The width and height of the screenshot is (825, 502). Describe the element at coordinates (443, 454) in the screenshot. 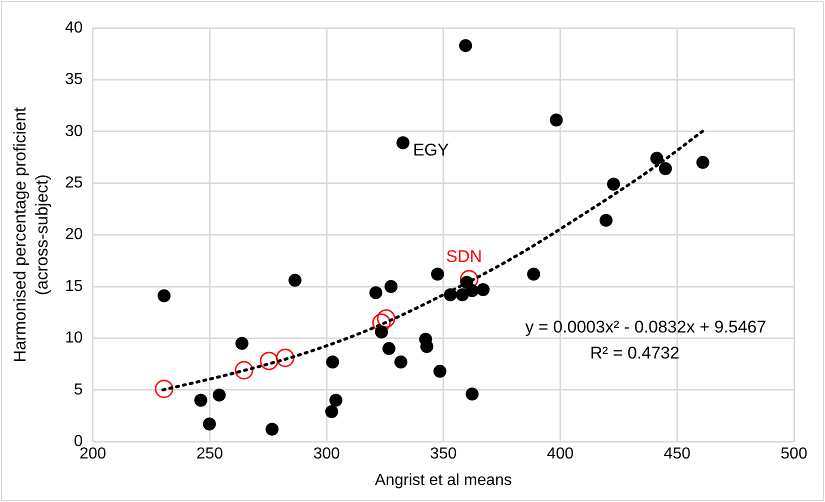

I see `x-tick-label: 350` at that location.